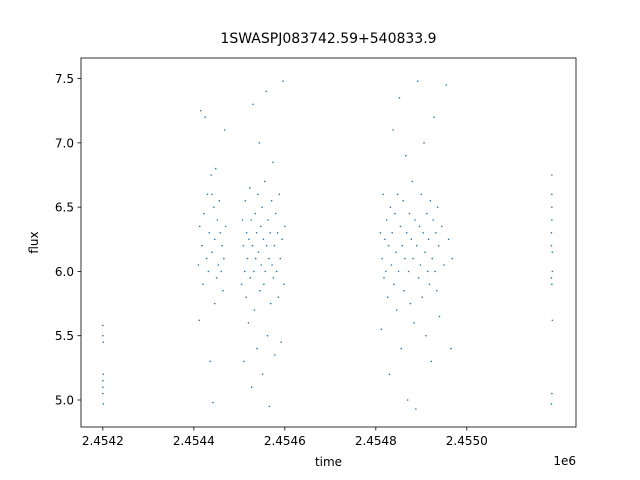  What do you see at coordinates (376, 441) in the screenshot?
I see `x-tick-label: 2.4548` at bounding box center [376, 441].